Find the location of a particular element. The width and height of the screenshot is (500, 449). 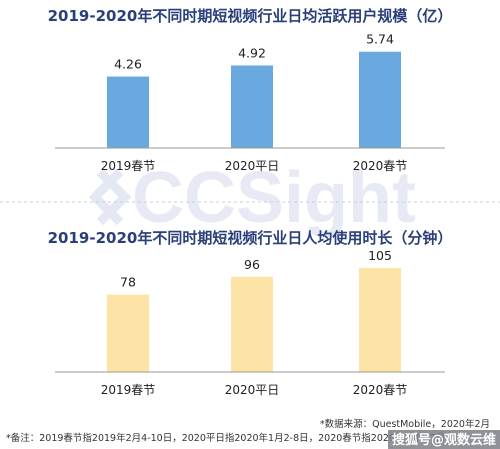

data-label: 5.74 is located at coordinates (380, 39).